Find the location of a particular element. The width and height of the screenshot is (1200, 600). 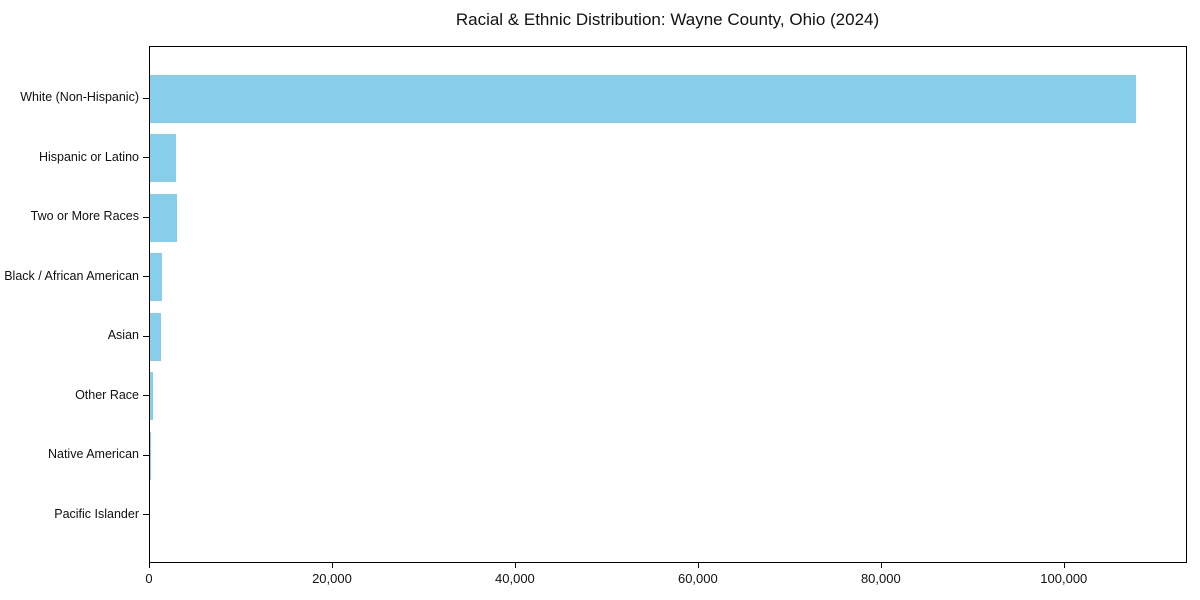

x-tick-label: 100,000 is located at coordinates (1064, 578).